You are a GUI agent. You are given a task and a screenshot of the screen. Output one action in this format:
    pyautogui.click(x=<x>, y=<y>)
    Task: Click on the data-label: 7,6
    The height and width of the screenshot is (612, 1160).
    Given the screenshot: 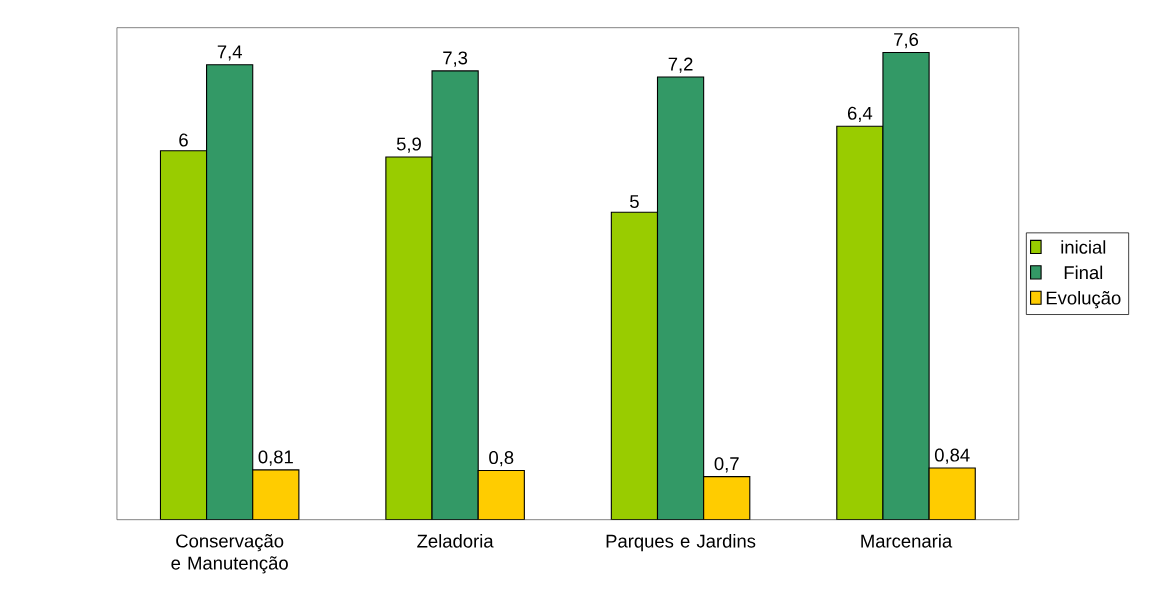 What is the action you would take?
    pyautogui.click(x=906, y=40)
    